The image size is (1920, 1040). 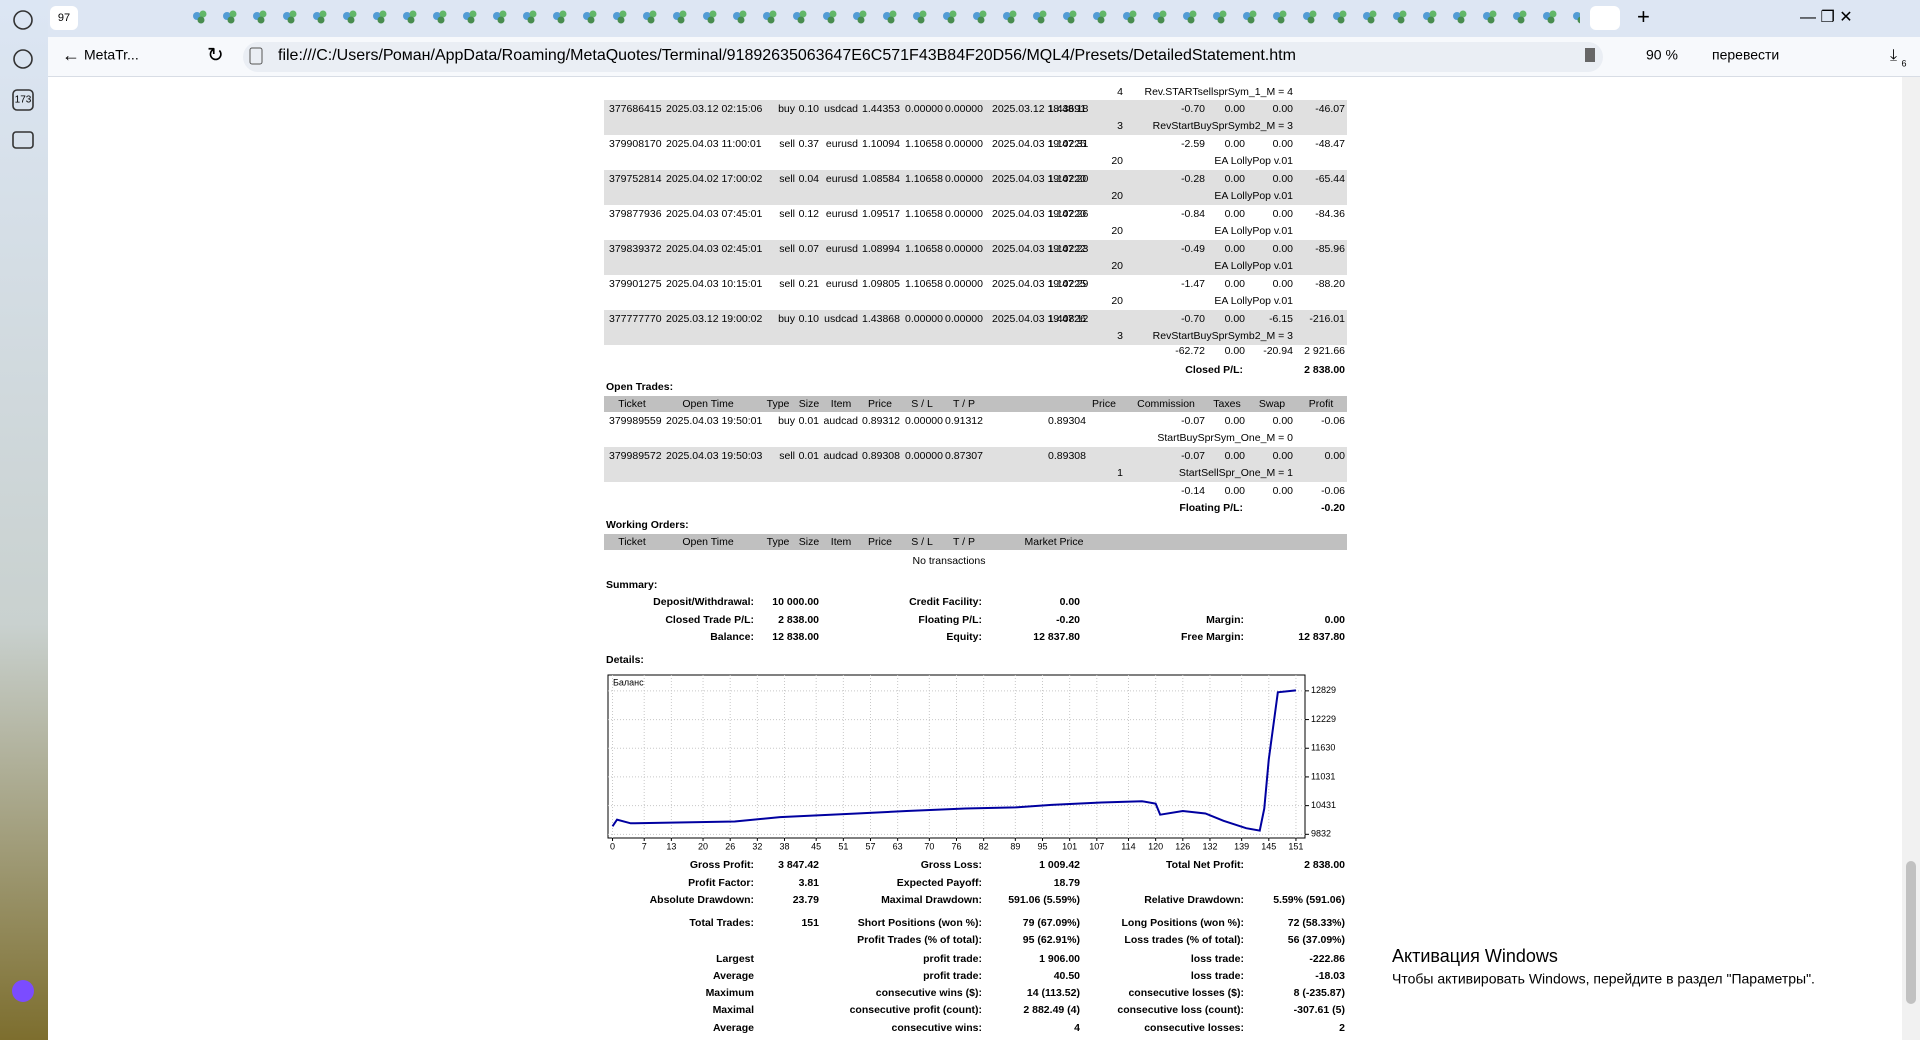 What do you see at coordinates (1166, 404) in the screenshot?
I see `header-cell: Commission` at bounding box center [1166, 404].